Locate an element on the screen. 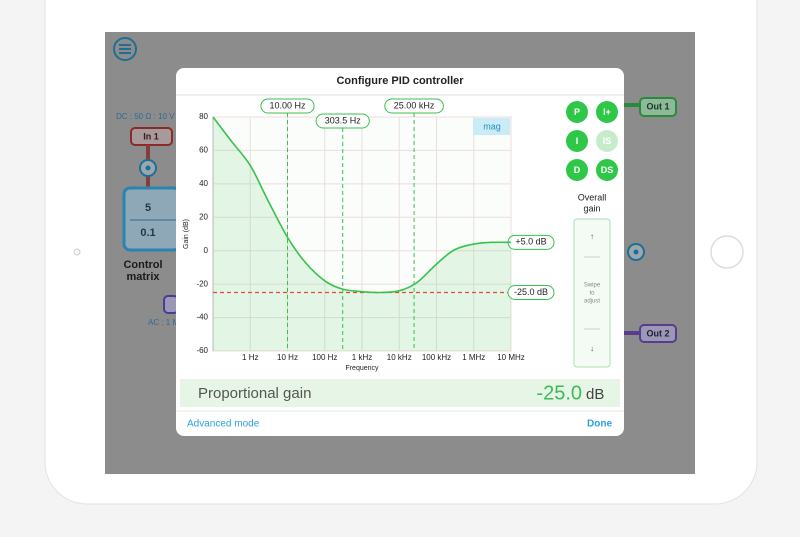 Image resolution: width=800 pixels, height=537 pixels. dialog-title: Configure PID controller is located at coordinates (400, 81).